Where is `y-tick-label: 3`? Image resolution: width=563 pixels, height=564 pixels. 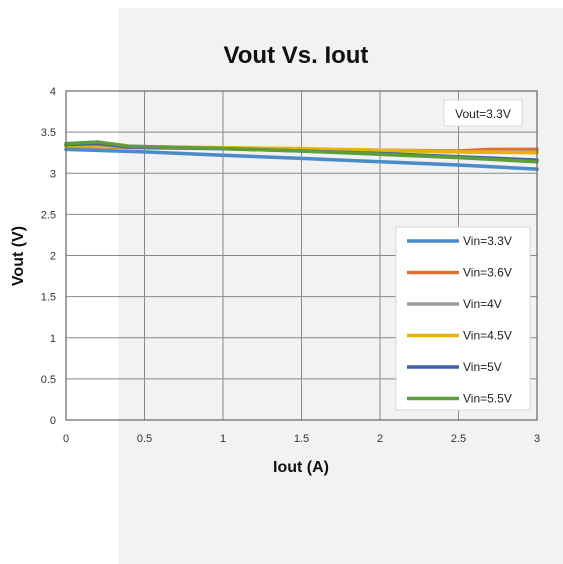 y-tick-label: 3 is located at coordinates (53, 174).